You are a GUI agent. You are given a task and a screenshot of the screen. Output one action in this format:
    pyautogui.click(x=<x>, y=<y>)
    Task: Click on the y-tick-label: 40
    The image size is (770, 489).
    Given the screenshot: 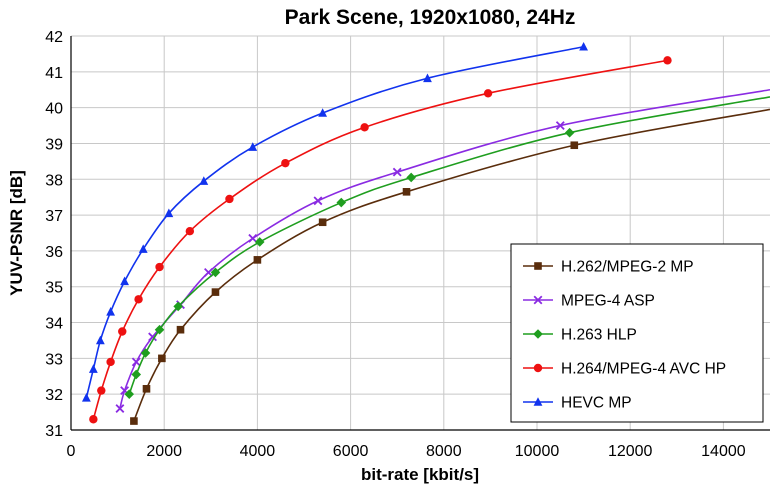 What is the action you would take?
    pyautogui.click(x=54, y=109)
    